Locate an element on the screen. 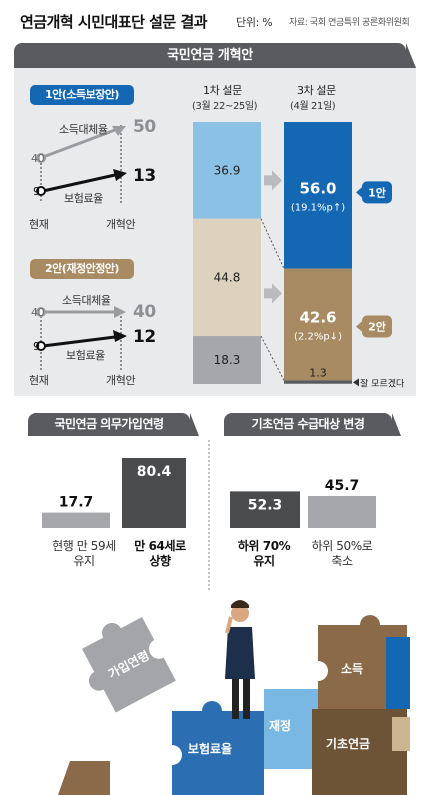 Image resolution: width=430 pixels, height=795 pixels. age-cat1-line1: 현행 만 59세 is located at coordinates (84, 546).